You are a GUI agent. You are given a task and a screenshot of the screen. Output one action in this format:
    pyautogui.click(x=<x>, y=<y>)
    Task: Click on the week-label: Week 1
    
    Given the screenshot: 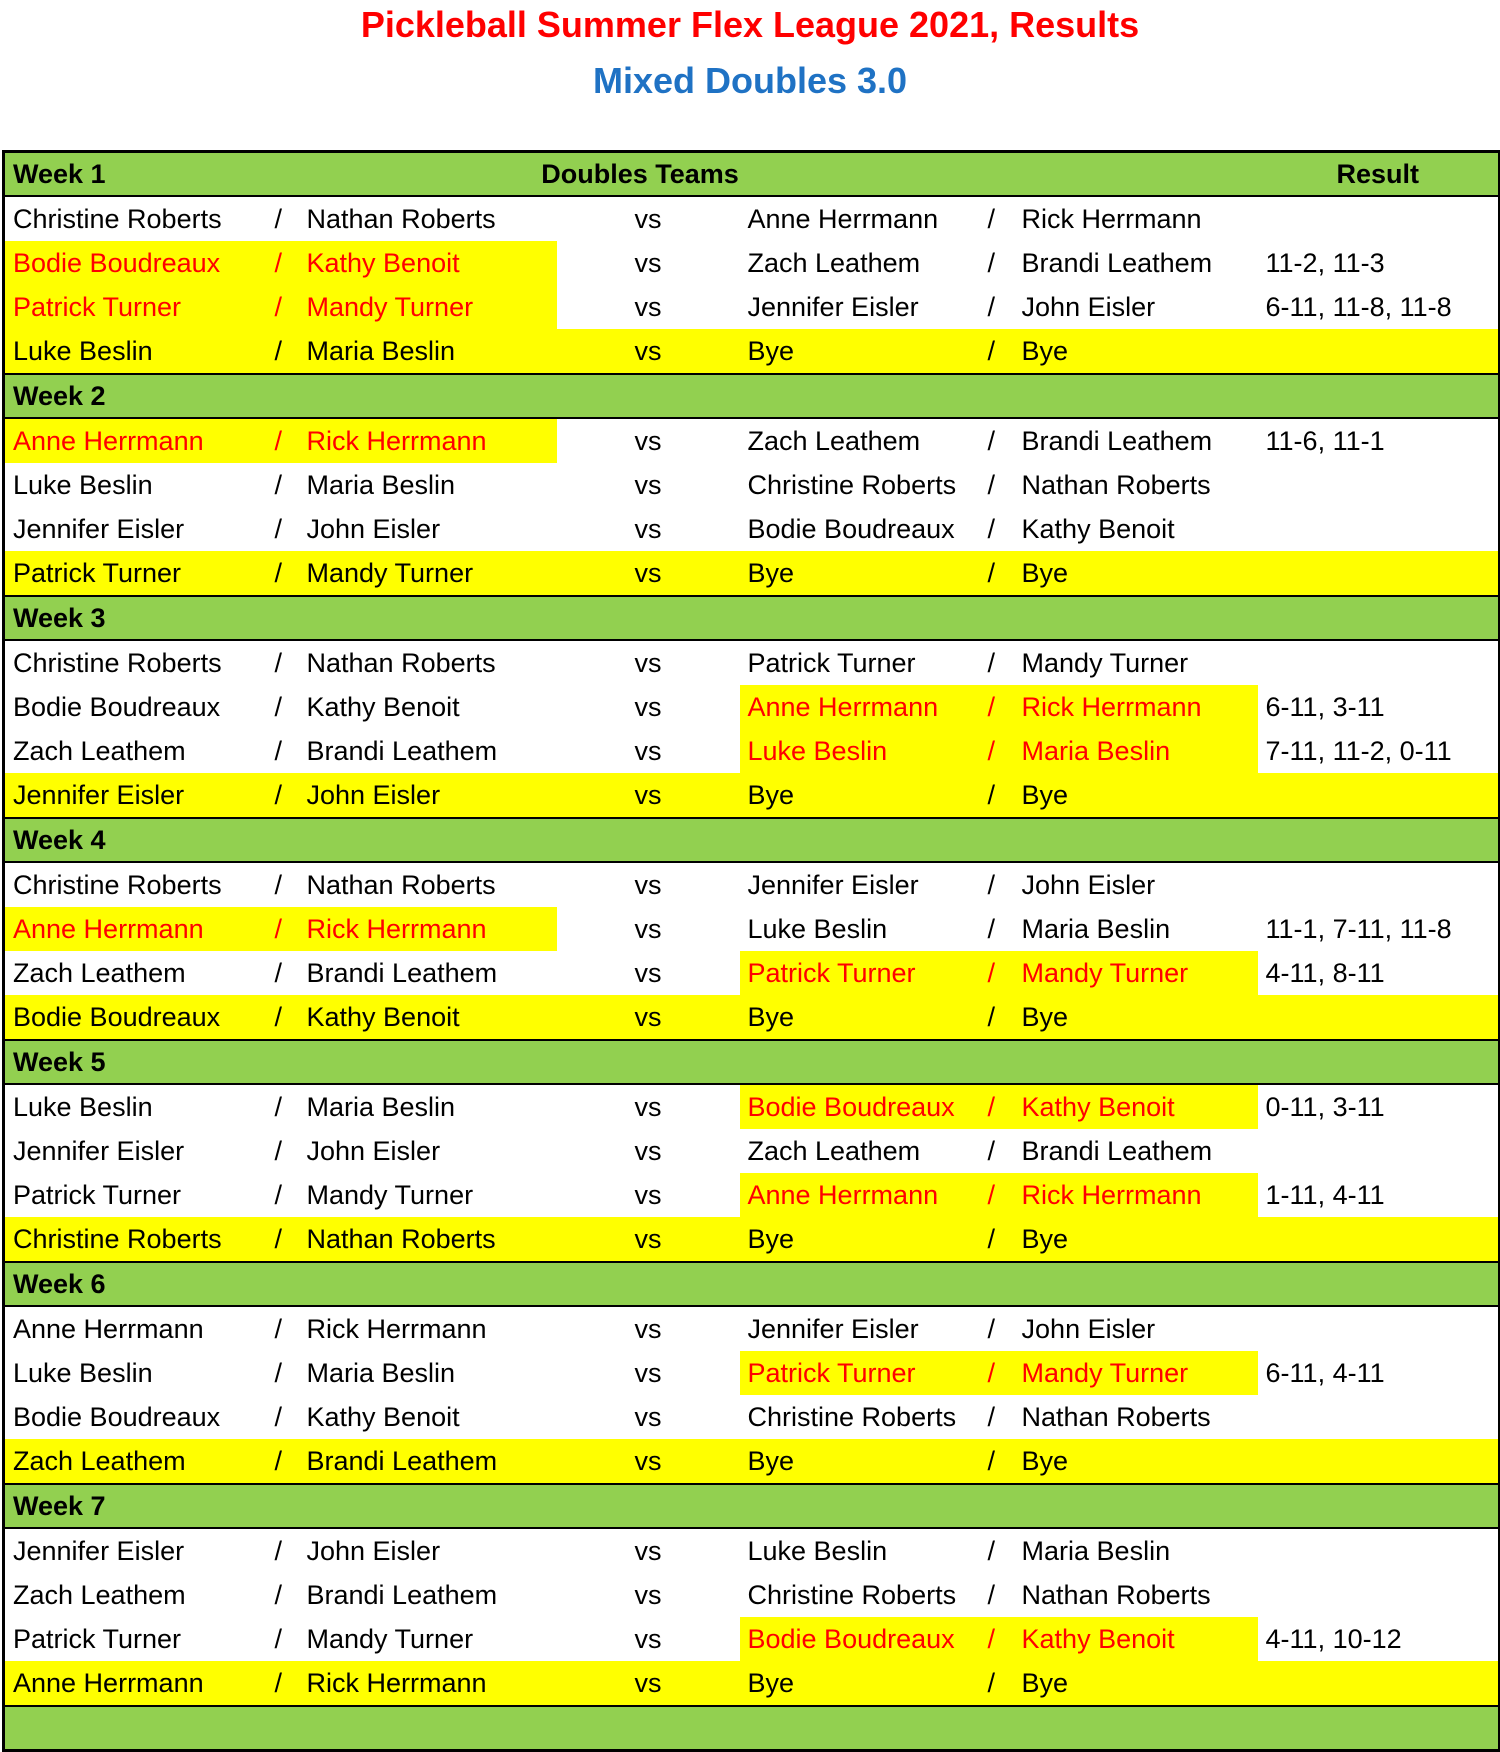 What is the action you would take?
    pyautogui.click(x=151, y=173)
    